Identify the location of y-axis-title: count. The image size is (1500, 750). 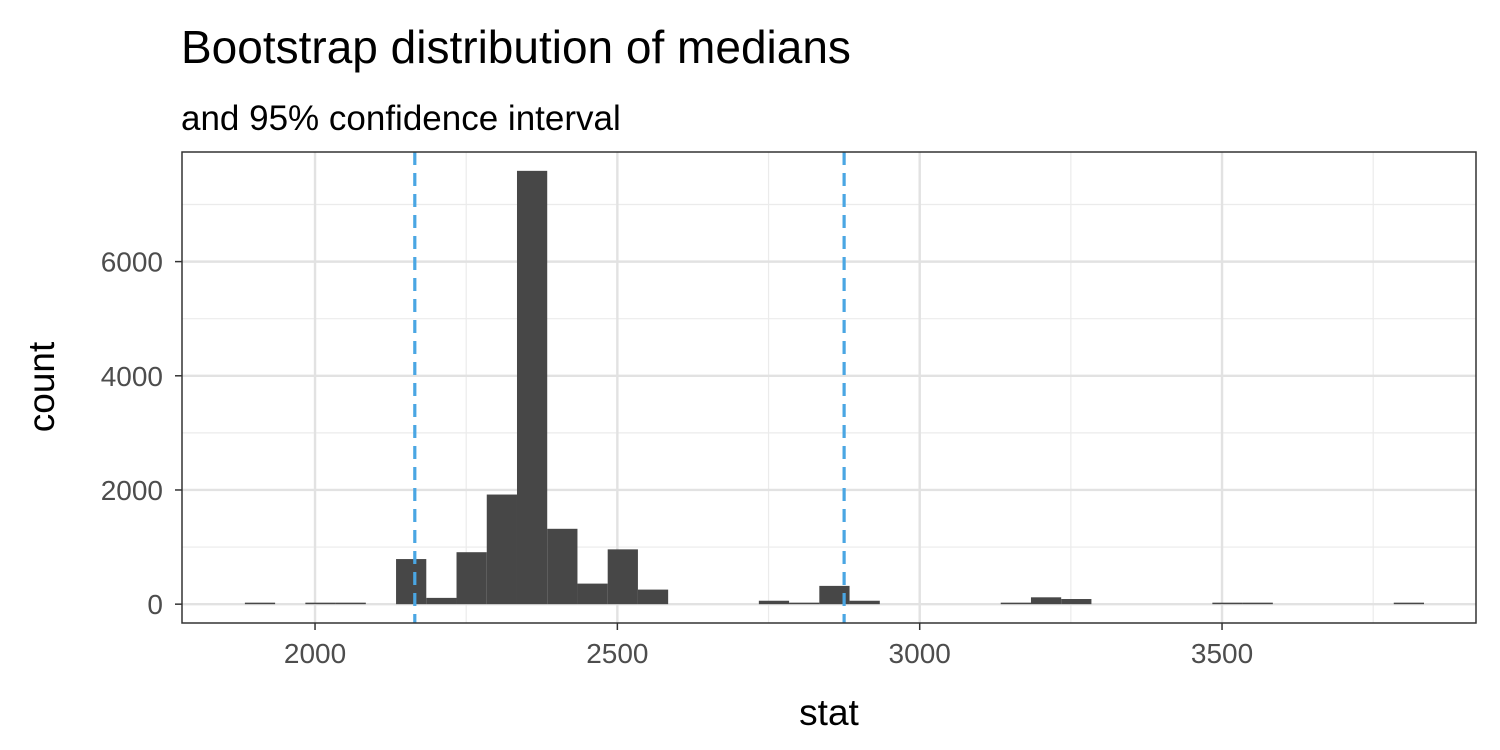
(41, 386).